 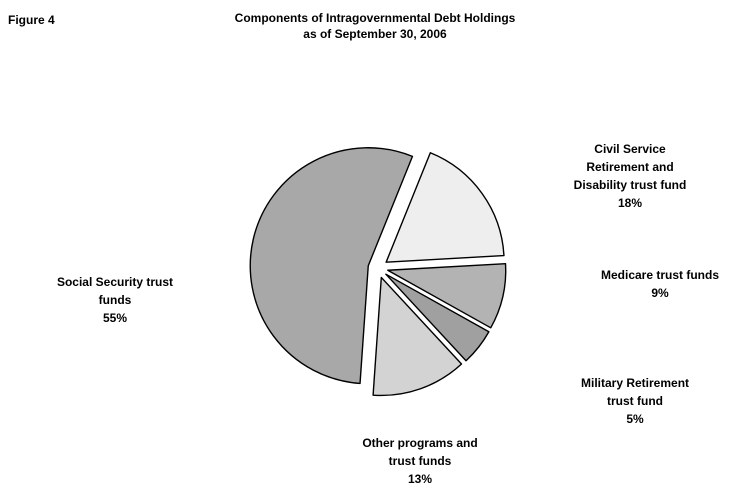 I want to click on figure-label: Figure 4, so click(x=31, y=20).